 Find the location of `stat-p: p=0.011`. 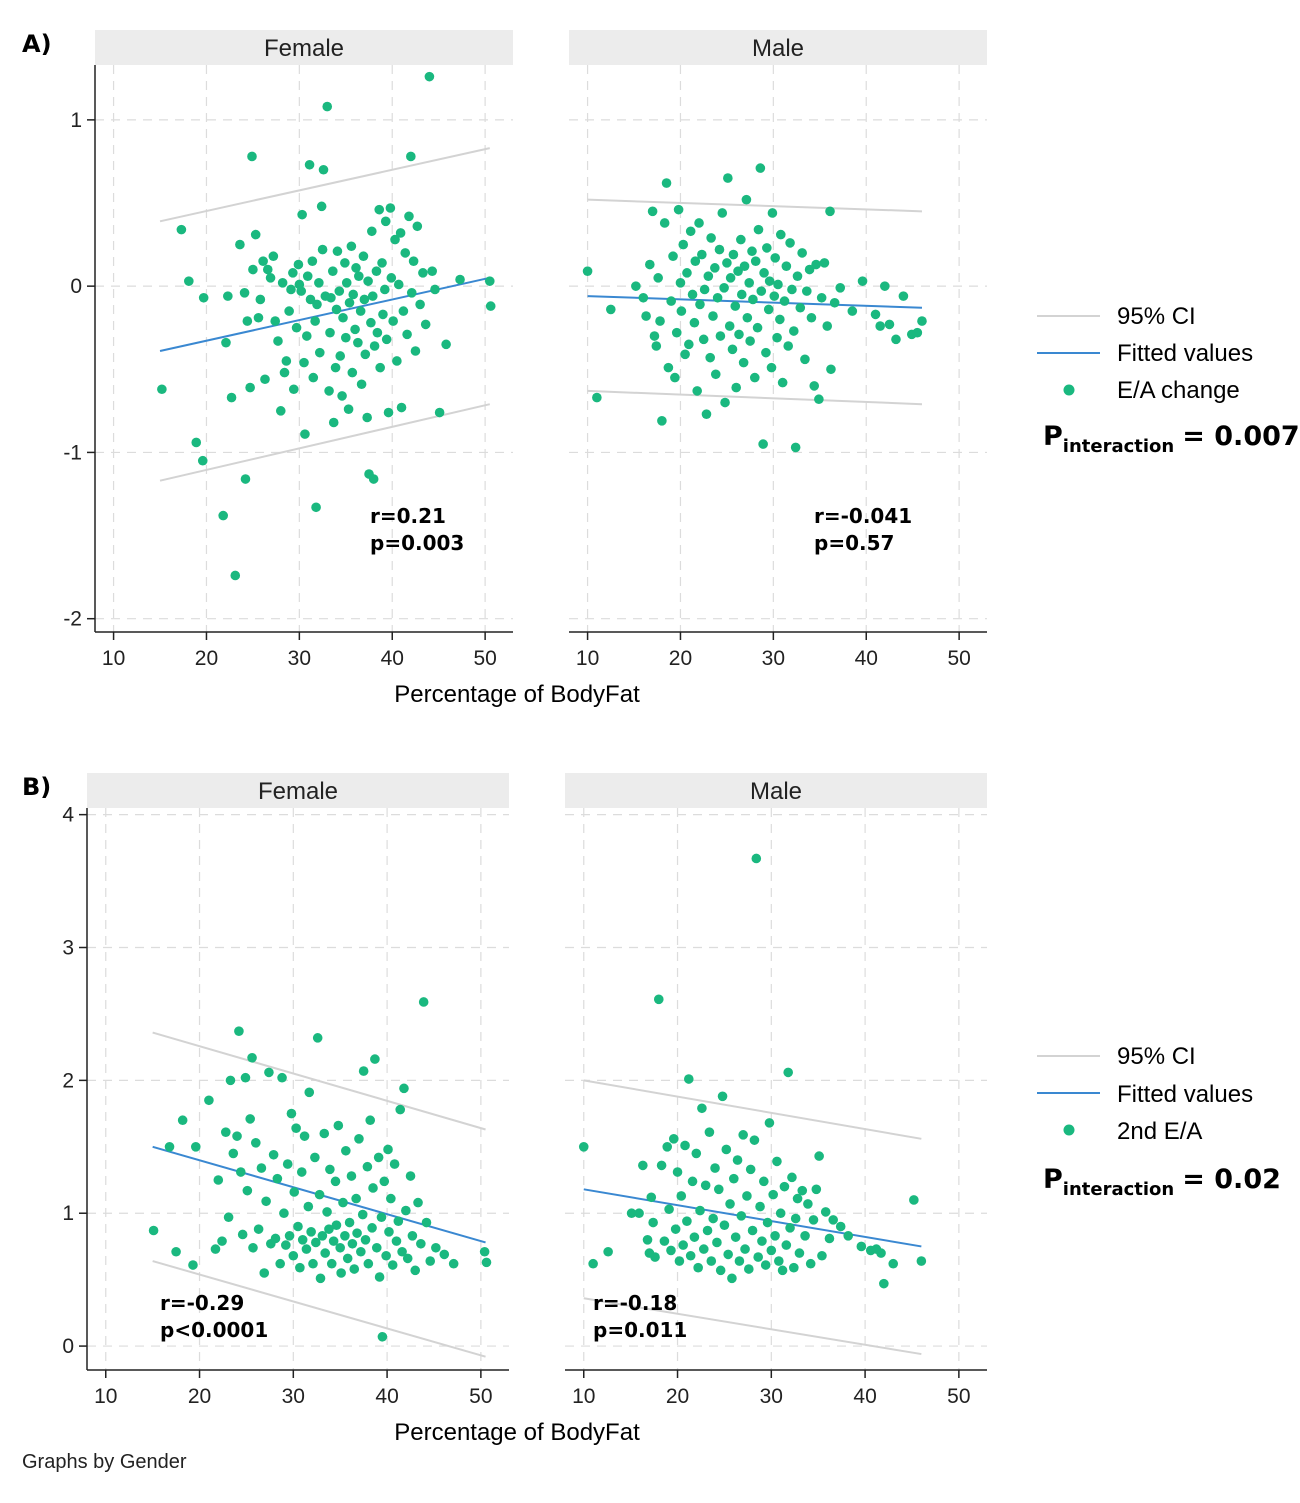

stat-p: p=0.011 is located at coordinates (640, 1330).